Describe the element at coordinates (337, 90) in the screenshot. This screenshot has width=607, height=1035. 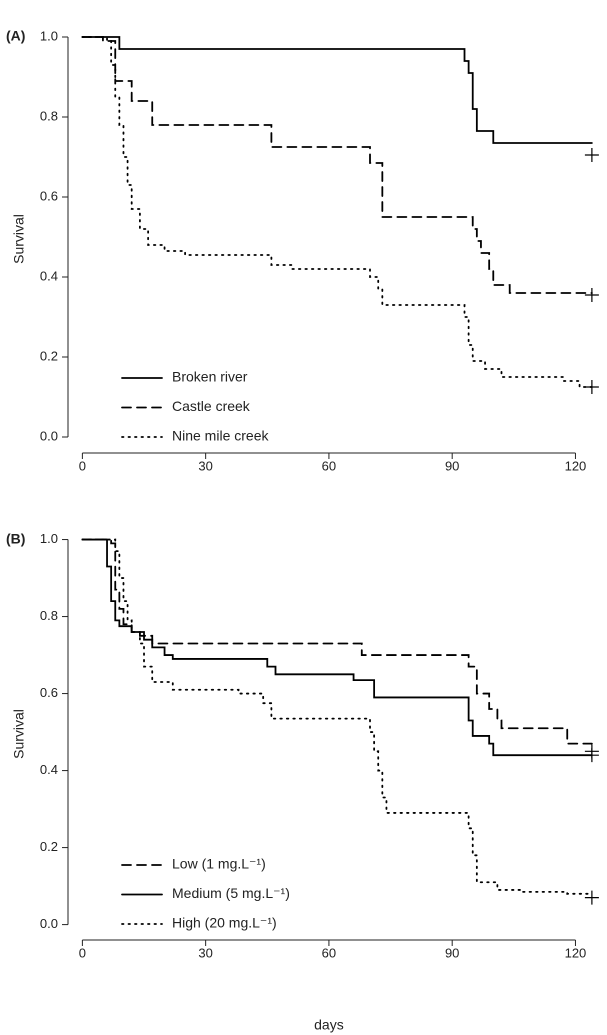
I see `survival-curve` at that location.